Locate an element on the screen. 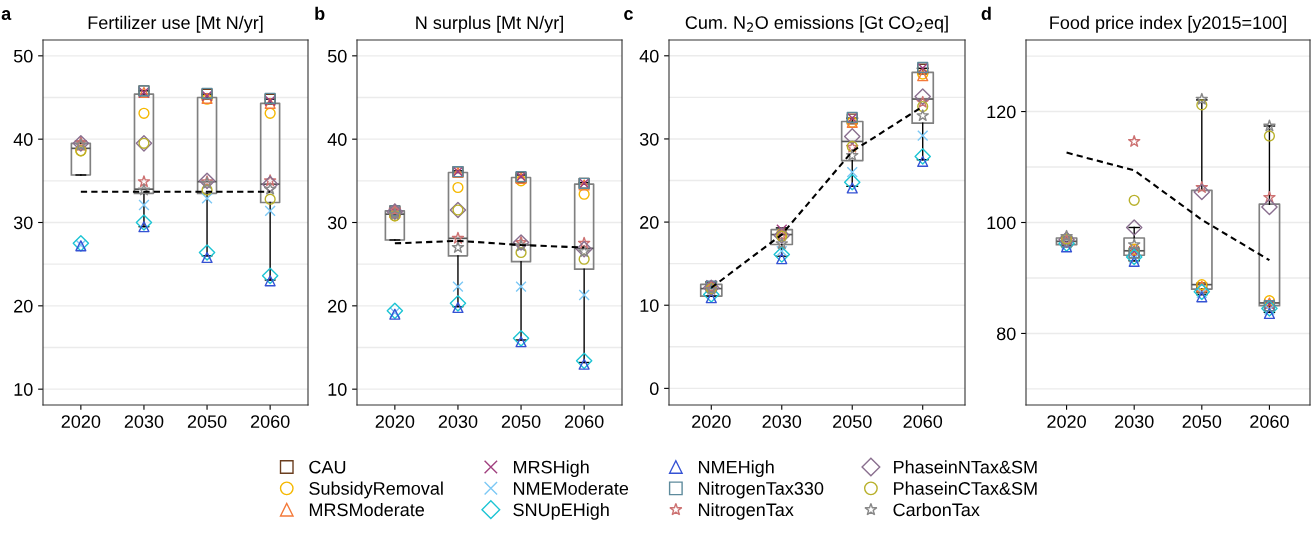 The height and width of the screenshot is (536, 1314). chart-title: Food price index [y2015=100] is located at coordinates (1168, 24).